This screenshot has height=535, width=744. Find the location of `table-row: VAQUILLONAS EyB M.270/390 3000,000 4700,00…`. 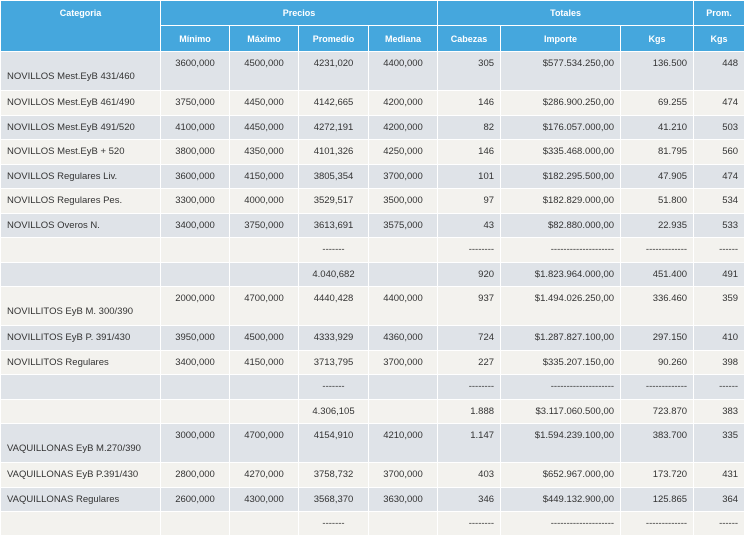

table-row: VAQUILLONAS EyB M.270/390 3000,000 4700,00… is located at coordinates (372, 443).